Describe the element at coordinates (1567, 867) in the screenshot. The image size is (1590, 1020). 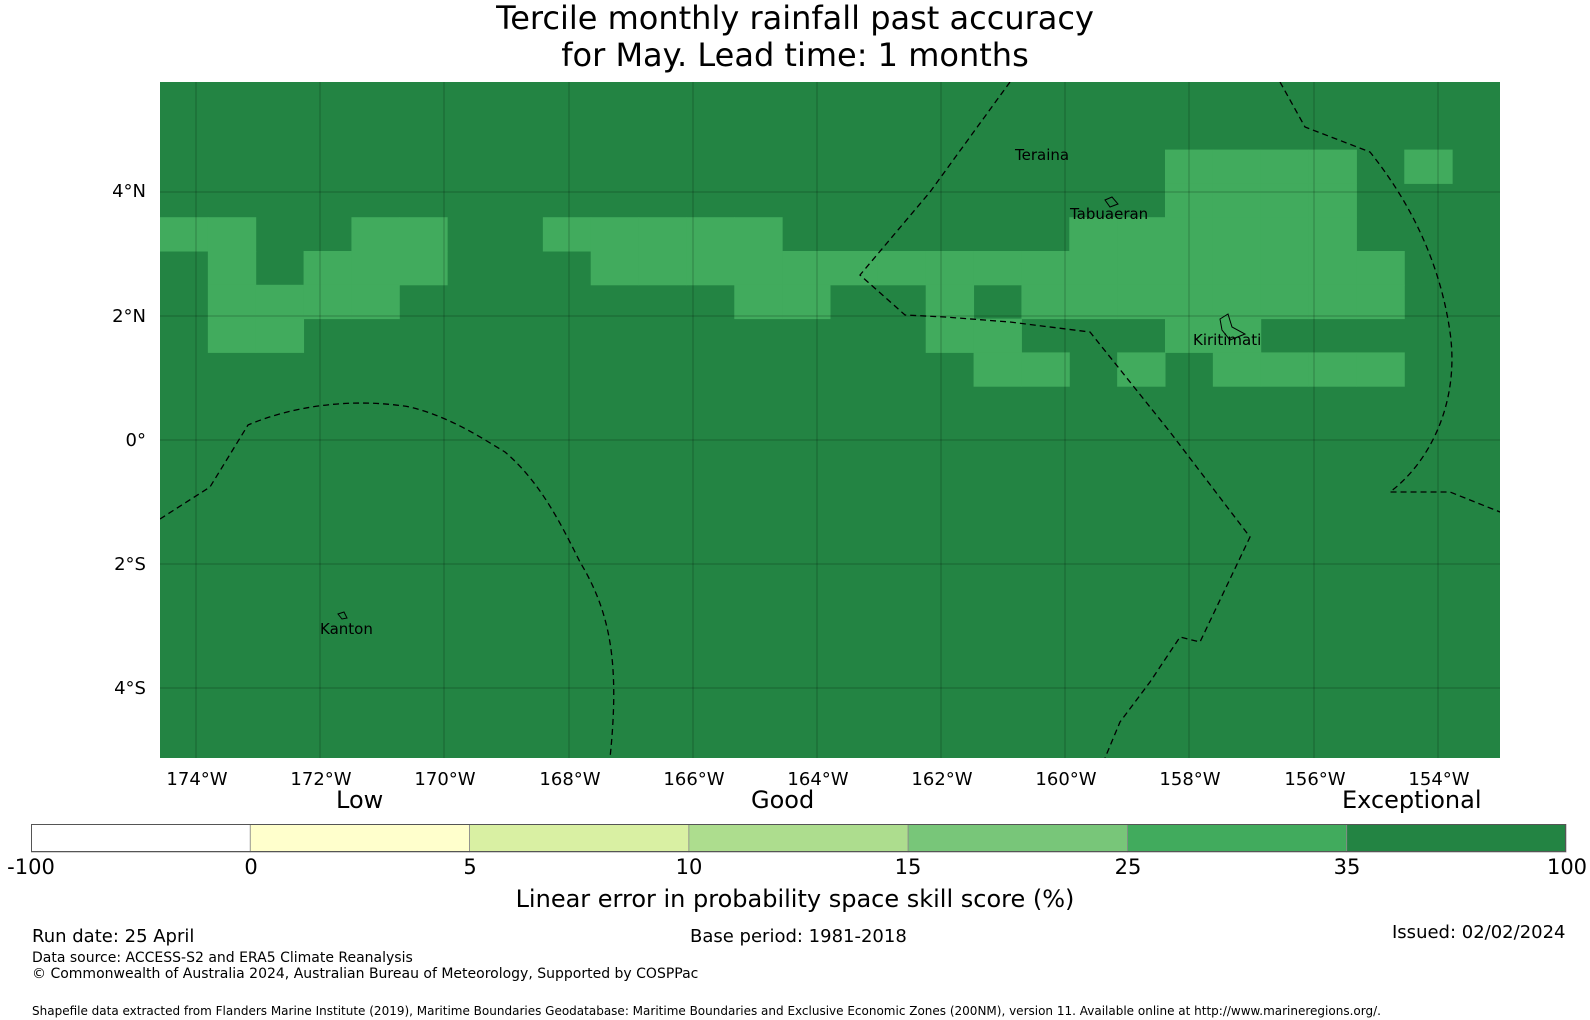
I see `colorbar-tick-label: 100` at that location.